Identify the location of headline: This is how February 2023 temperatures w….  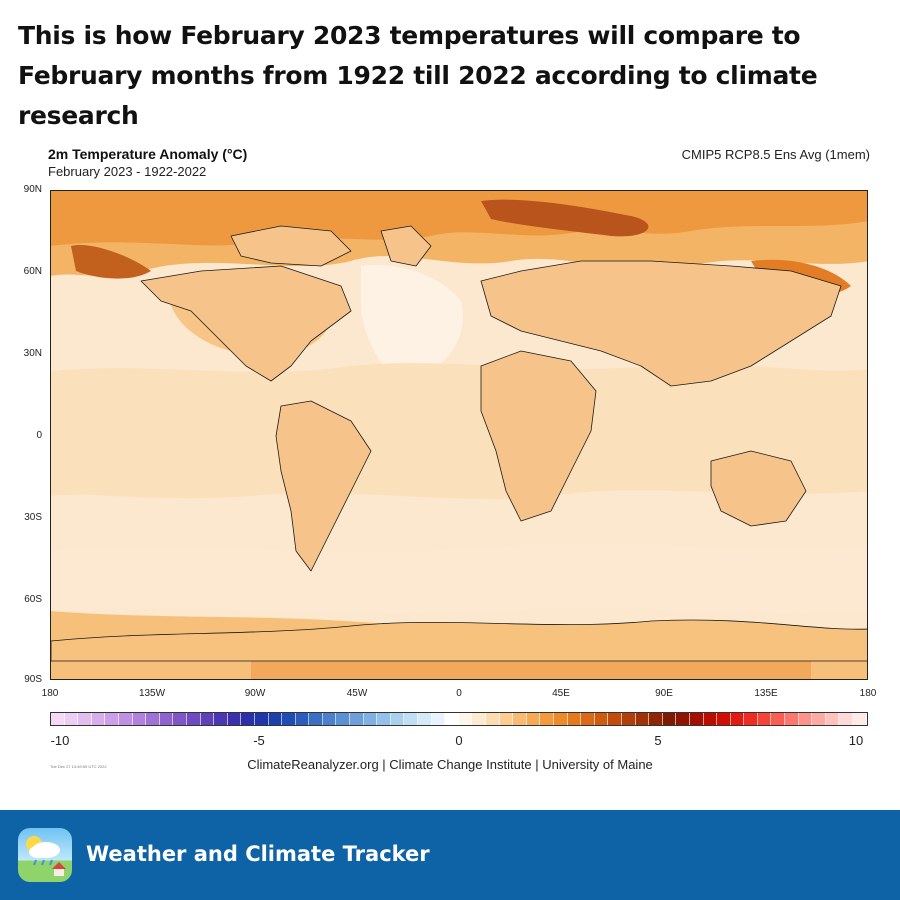
(418, 75).